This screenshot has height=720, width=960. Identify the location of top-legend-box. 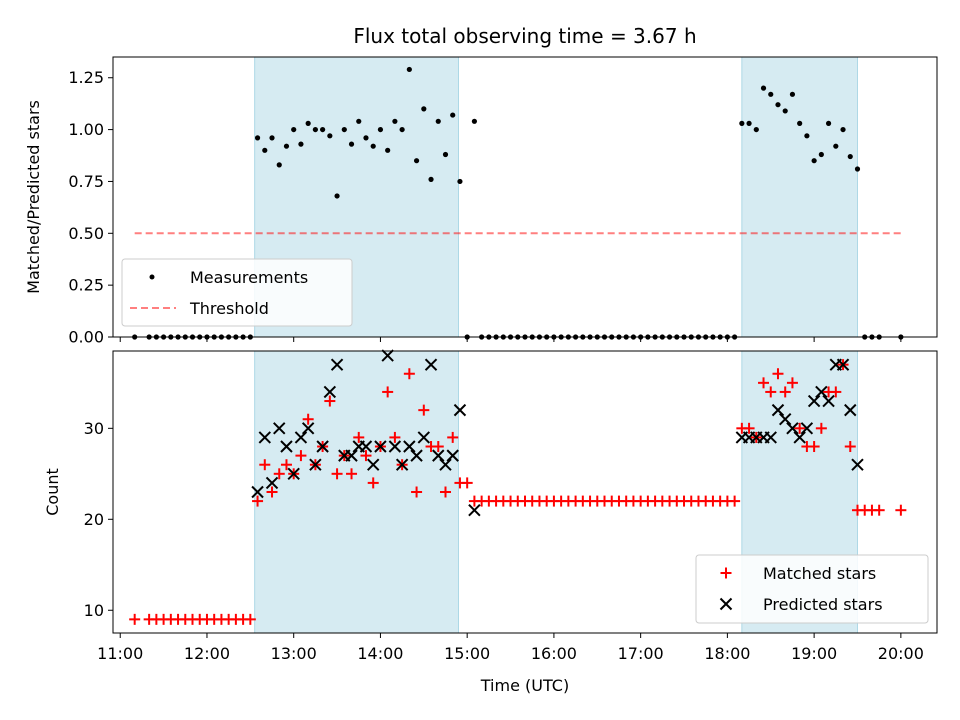
(237, 292).